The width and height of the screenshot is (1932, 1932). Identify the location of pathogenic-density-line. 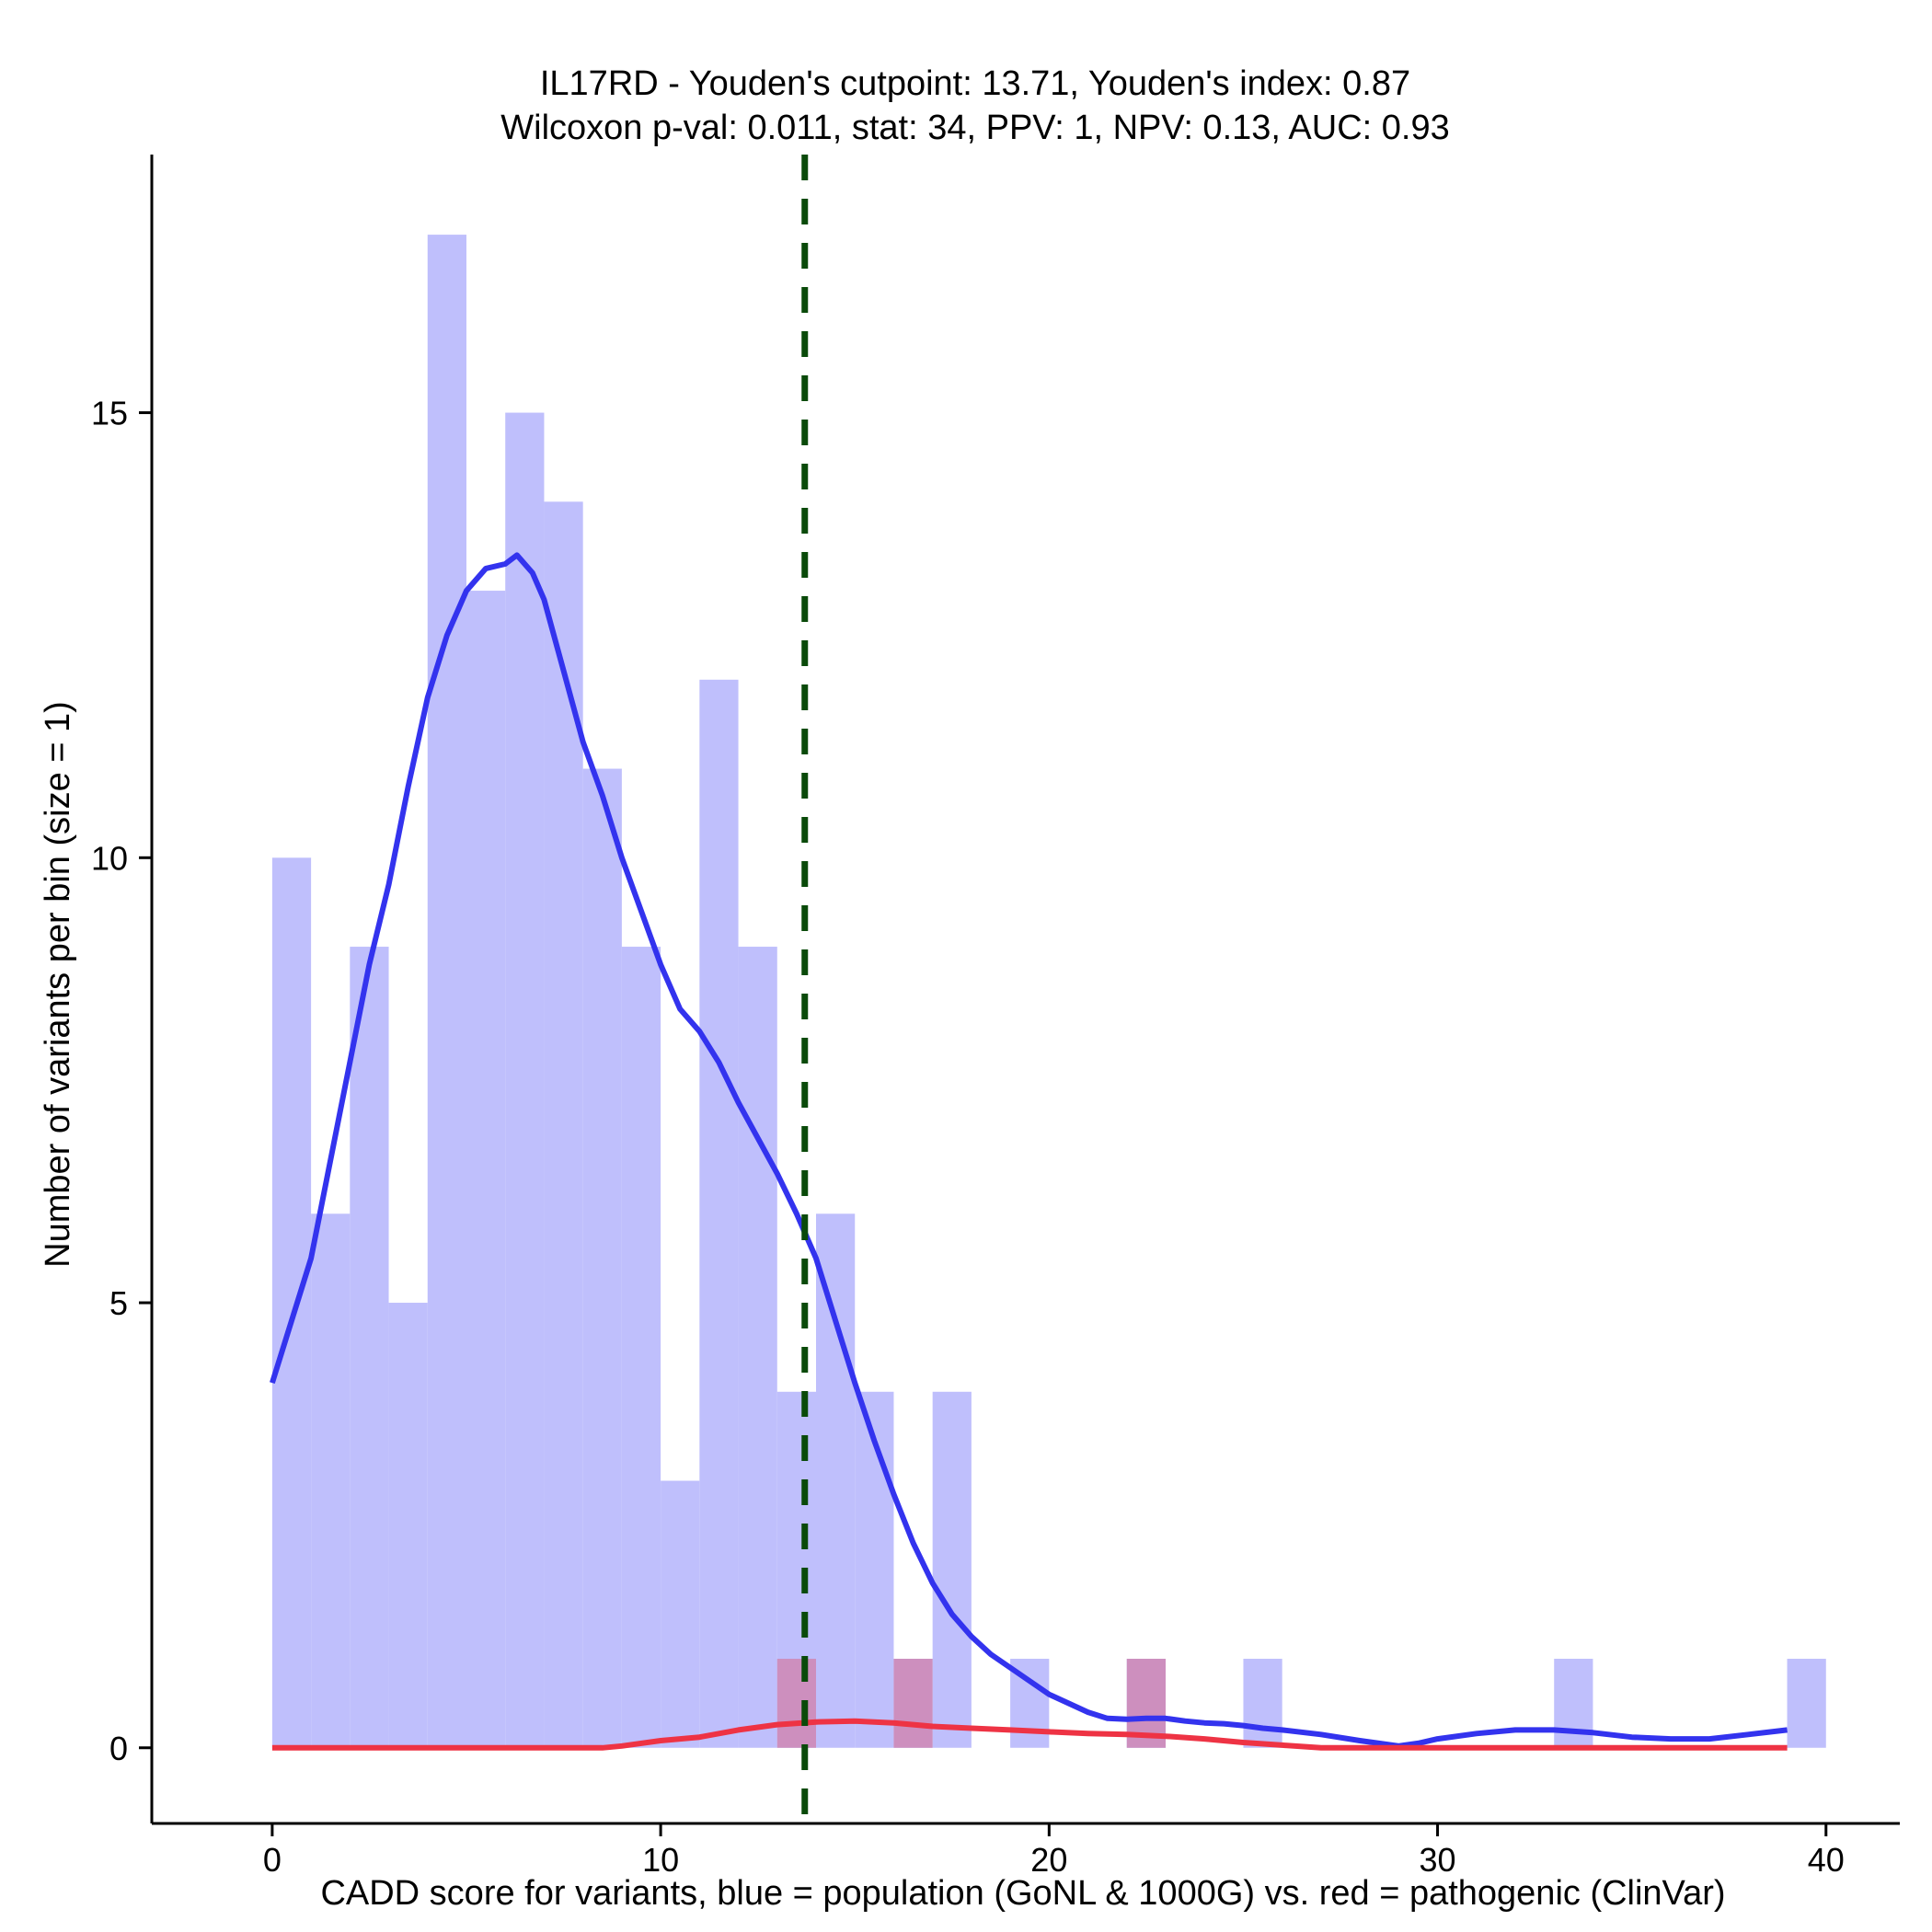
(1029, 1734).